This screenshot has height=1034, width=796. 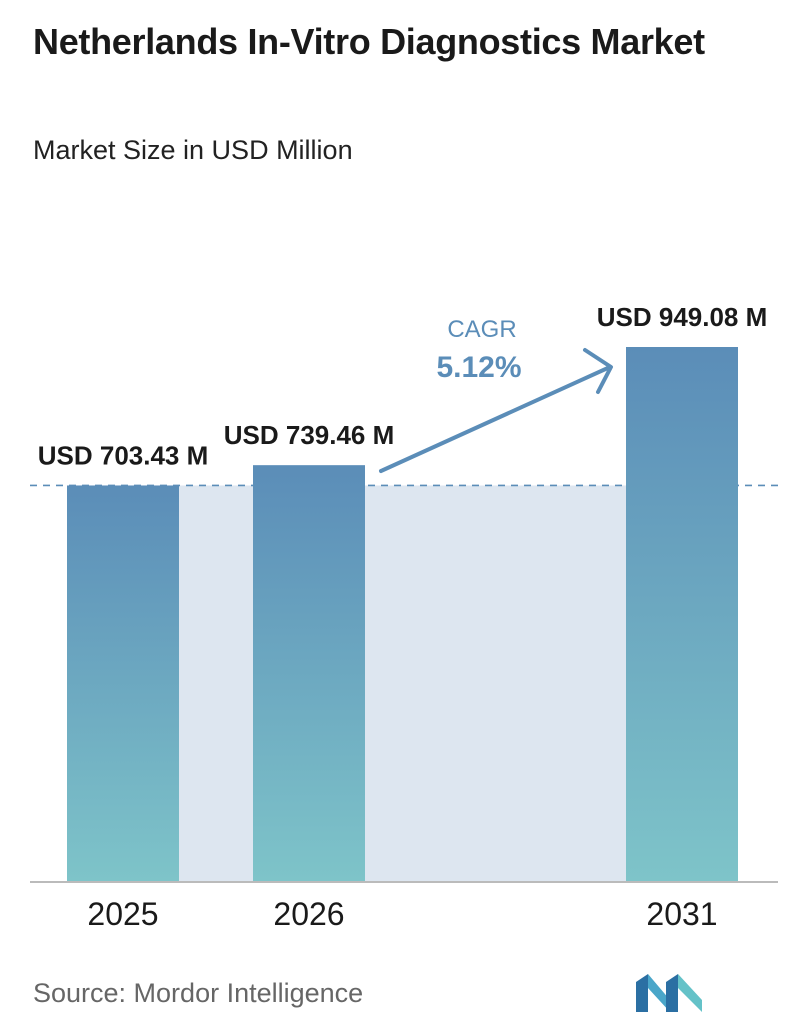 I want to click on mordor-intelligence-logo-icon, so click(x=669, y=993).